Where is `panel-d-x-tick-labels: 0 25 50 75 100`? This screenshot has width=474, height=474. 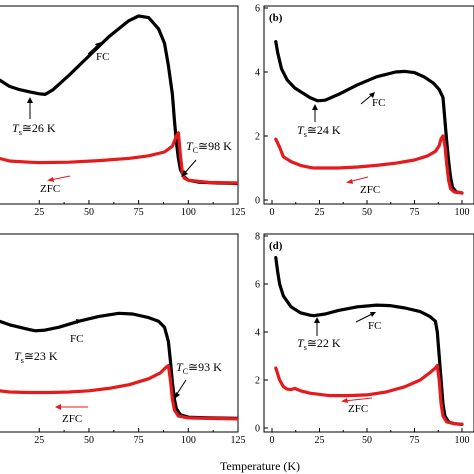 panel-d-x-tick-labels: 0 25 50 75 100 is located at coordinates (370, 440).